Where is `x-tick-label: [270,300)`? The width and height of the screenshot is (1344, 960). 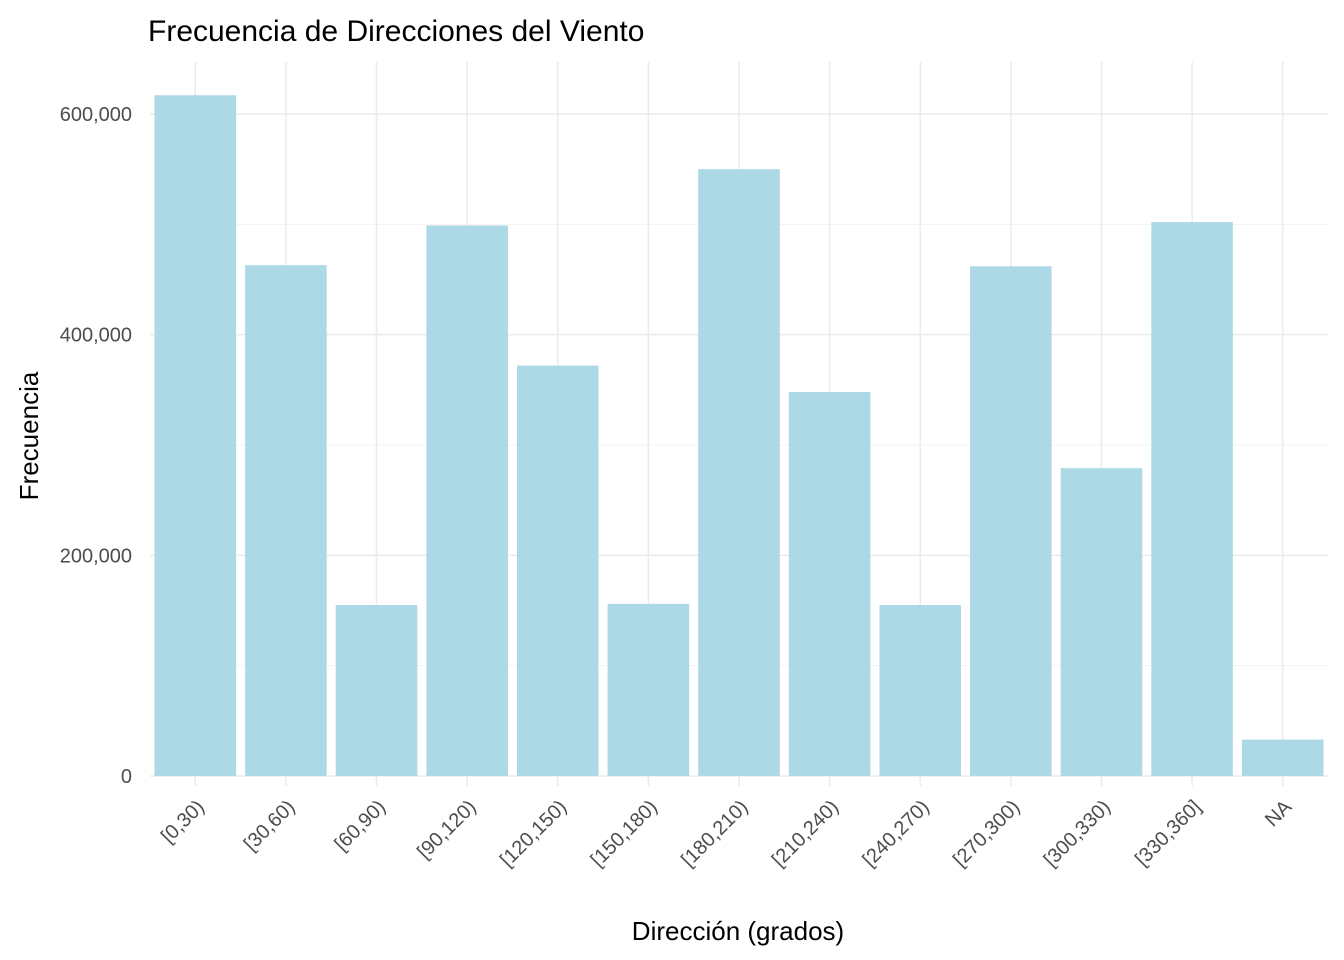 x-tick-label: [270,300) is located at coordinates (986, 833).